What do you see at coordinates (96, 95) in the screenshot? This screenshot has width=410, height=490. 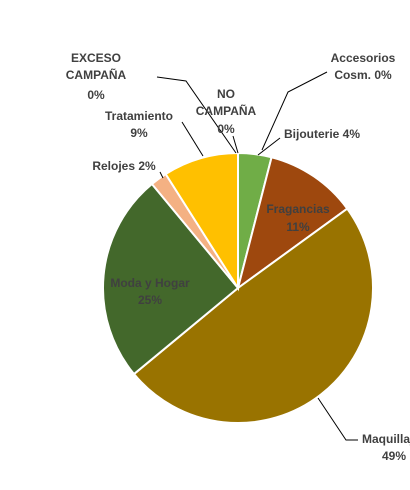 I see `data-label-value-exceso-campana: 0%` at bounding box center [96, 95].